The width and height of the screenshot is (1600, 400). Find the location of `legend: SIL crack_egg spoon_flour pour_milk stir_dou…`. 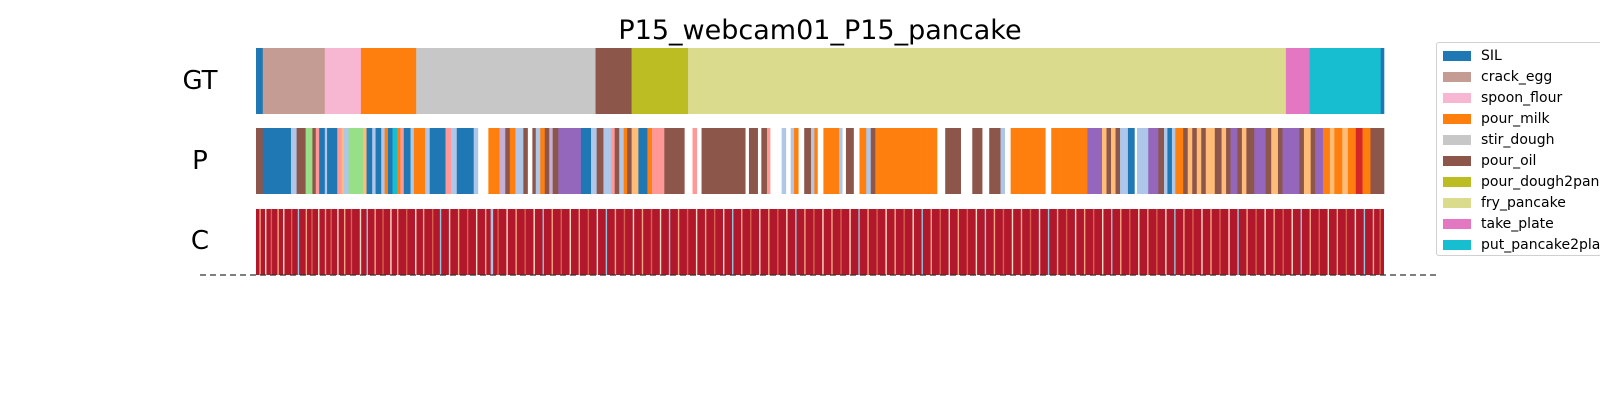

legend: SIL crack_egg spoon_flour pour_milk stir_dou… is located at coordinates (1518, 149).